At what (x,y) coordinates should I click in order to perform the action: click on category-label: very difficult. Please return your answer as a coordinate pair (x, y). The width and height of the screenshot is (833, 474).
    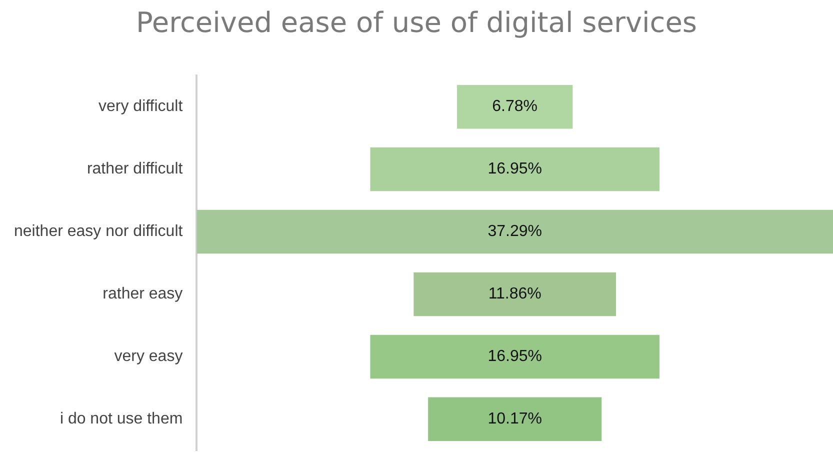
    Looking at the image, I should click on (141, 107).